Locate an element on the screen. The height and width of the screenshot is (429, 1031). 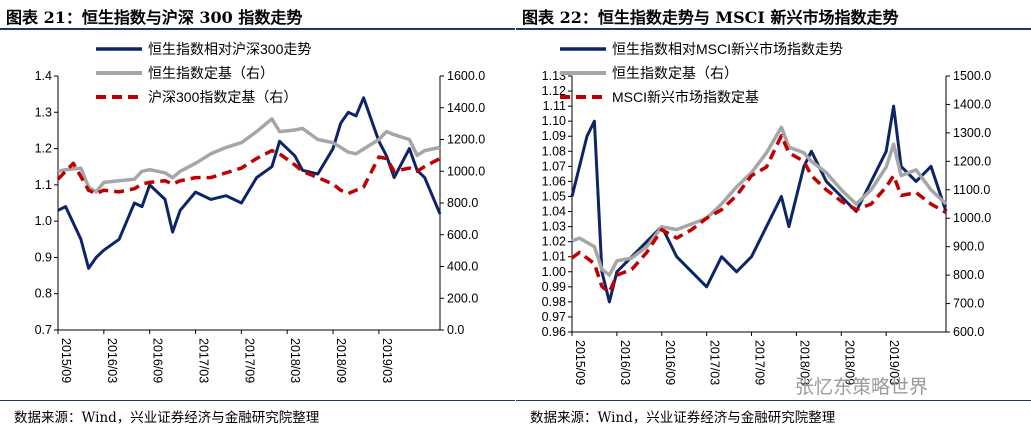
y-right-tick-label: 1100.0 is located at coordinates (971, 190).